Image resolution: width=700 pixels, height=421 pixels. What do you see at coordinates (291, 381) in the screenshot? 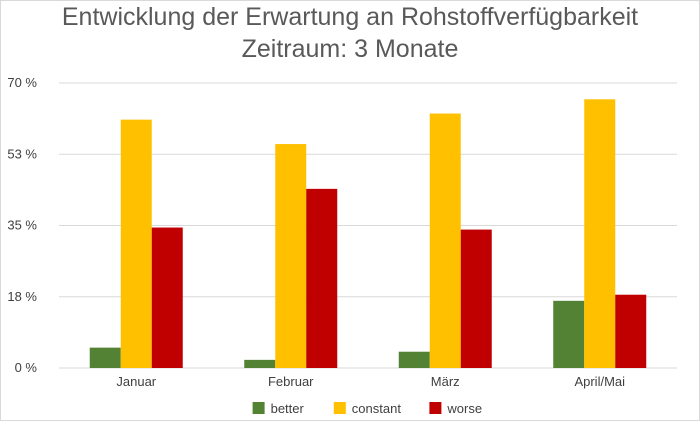
I see `x-tick-label: Februar` at bounding box center [291, 381].